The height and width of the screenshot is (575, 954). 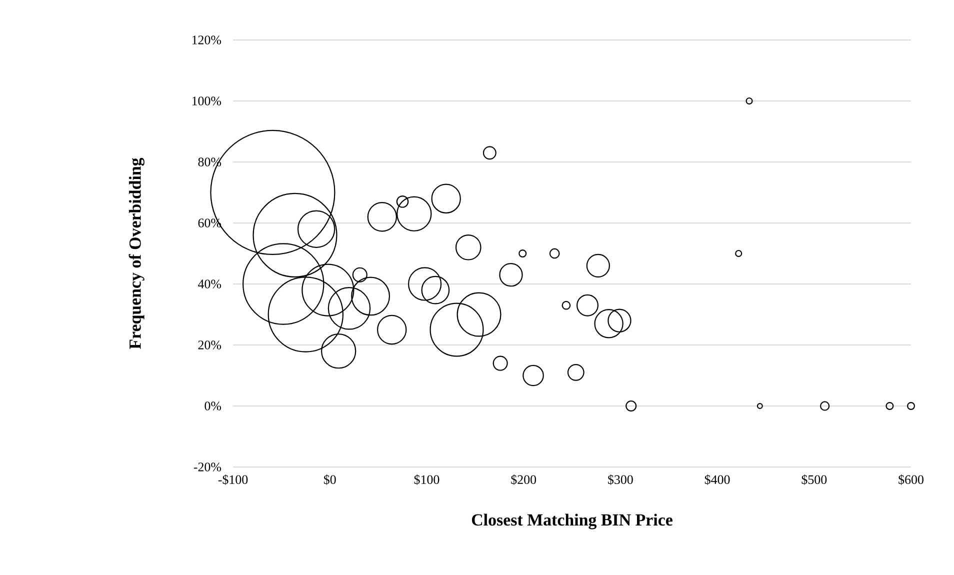 What do you see at coordinates (572, 522) in the screenshot?
I see `x-axis-title: Closest Matching BIN Price` at bounding box center [572, 522].